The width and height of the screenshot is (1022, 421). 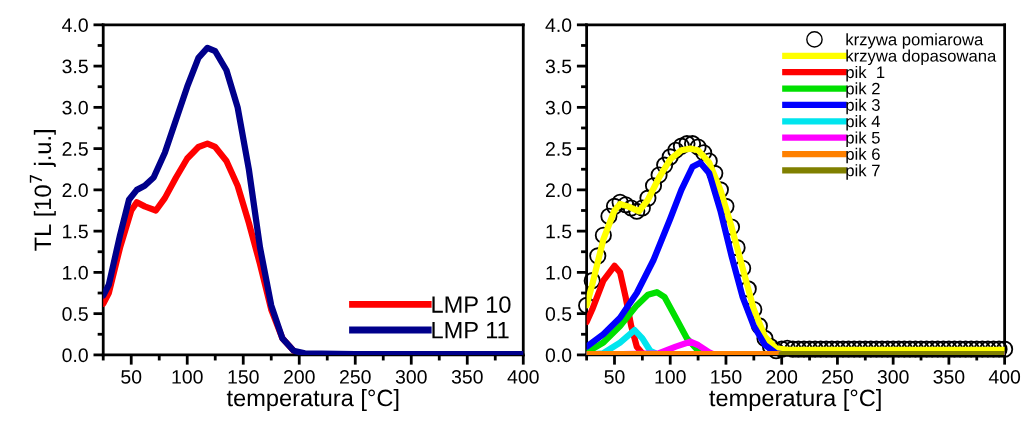 I want to click on legend-label: pik 2, so click(x=863, y=90).